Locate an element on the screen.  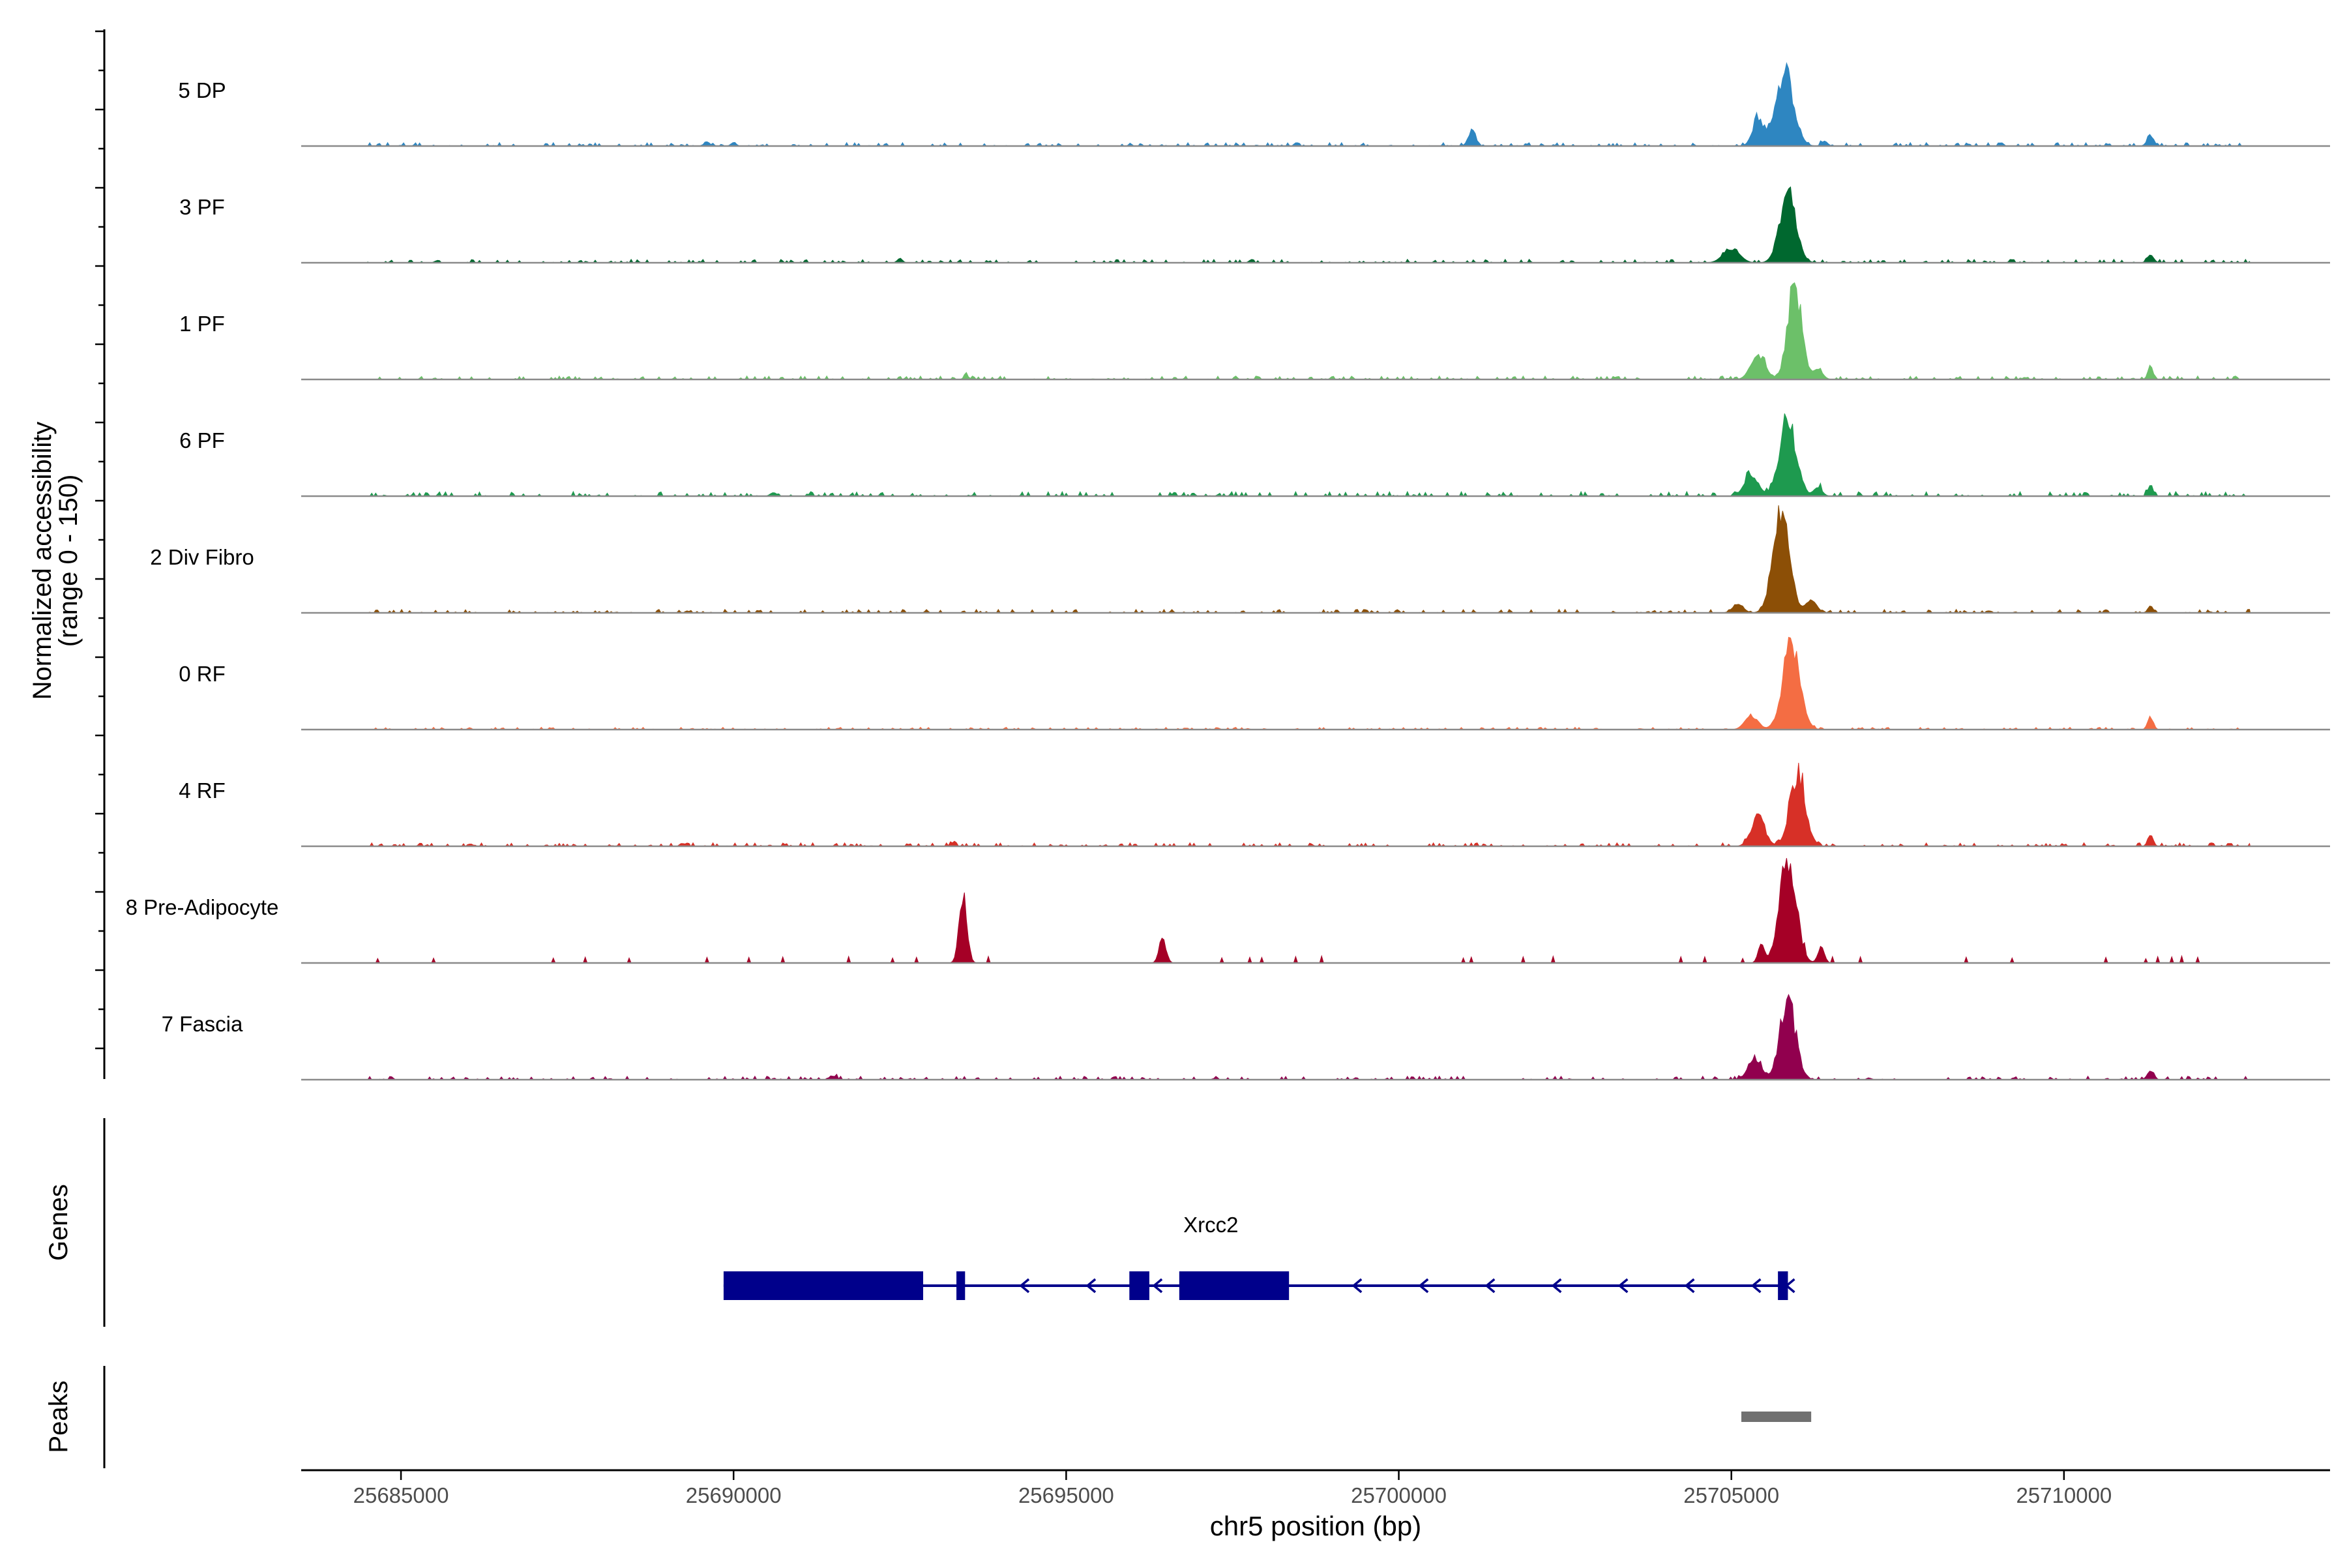
track-2: 1 PF is located at coordinates (1254, 332).